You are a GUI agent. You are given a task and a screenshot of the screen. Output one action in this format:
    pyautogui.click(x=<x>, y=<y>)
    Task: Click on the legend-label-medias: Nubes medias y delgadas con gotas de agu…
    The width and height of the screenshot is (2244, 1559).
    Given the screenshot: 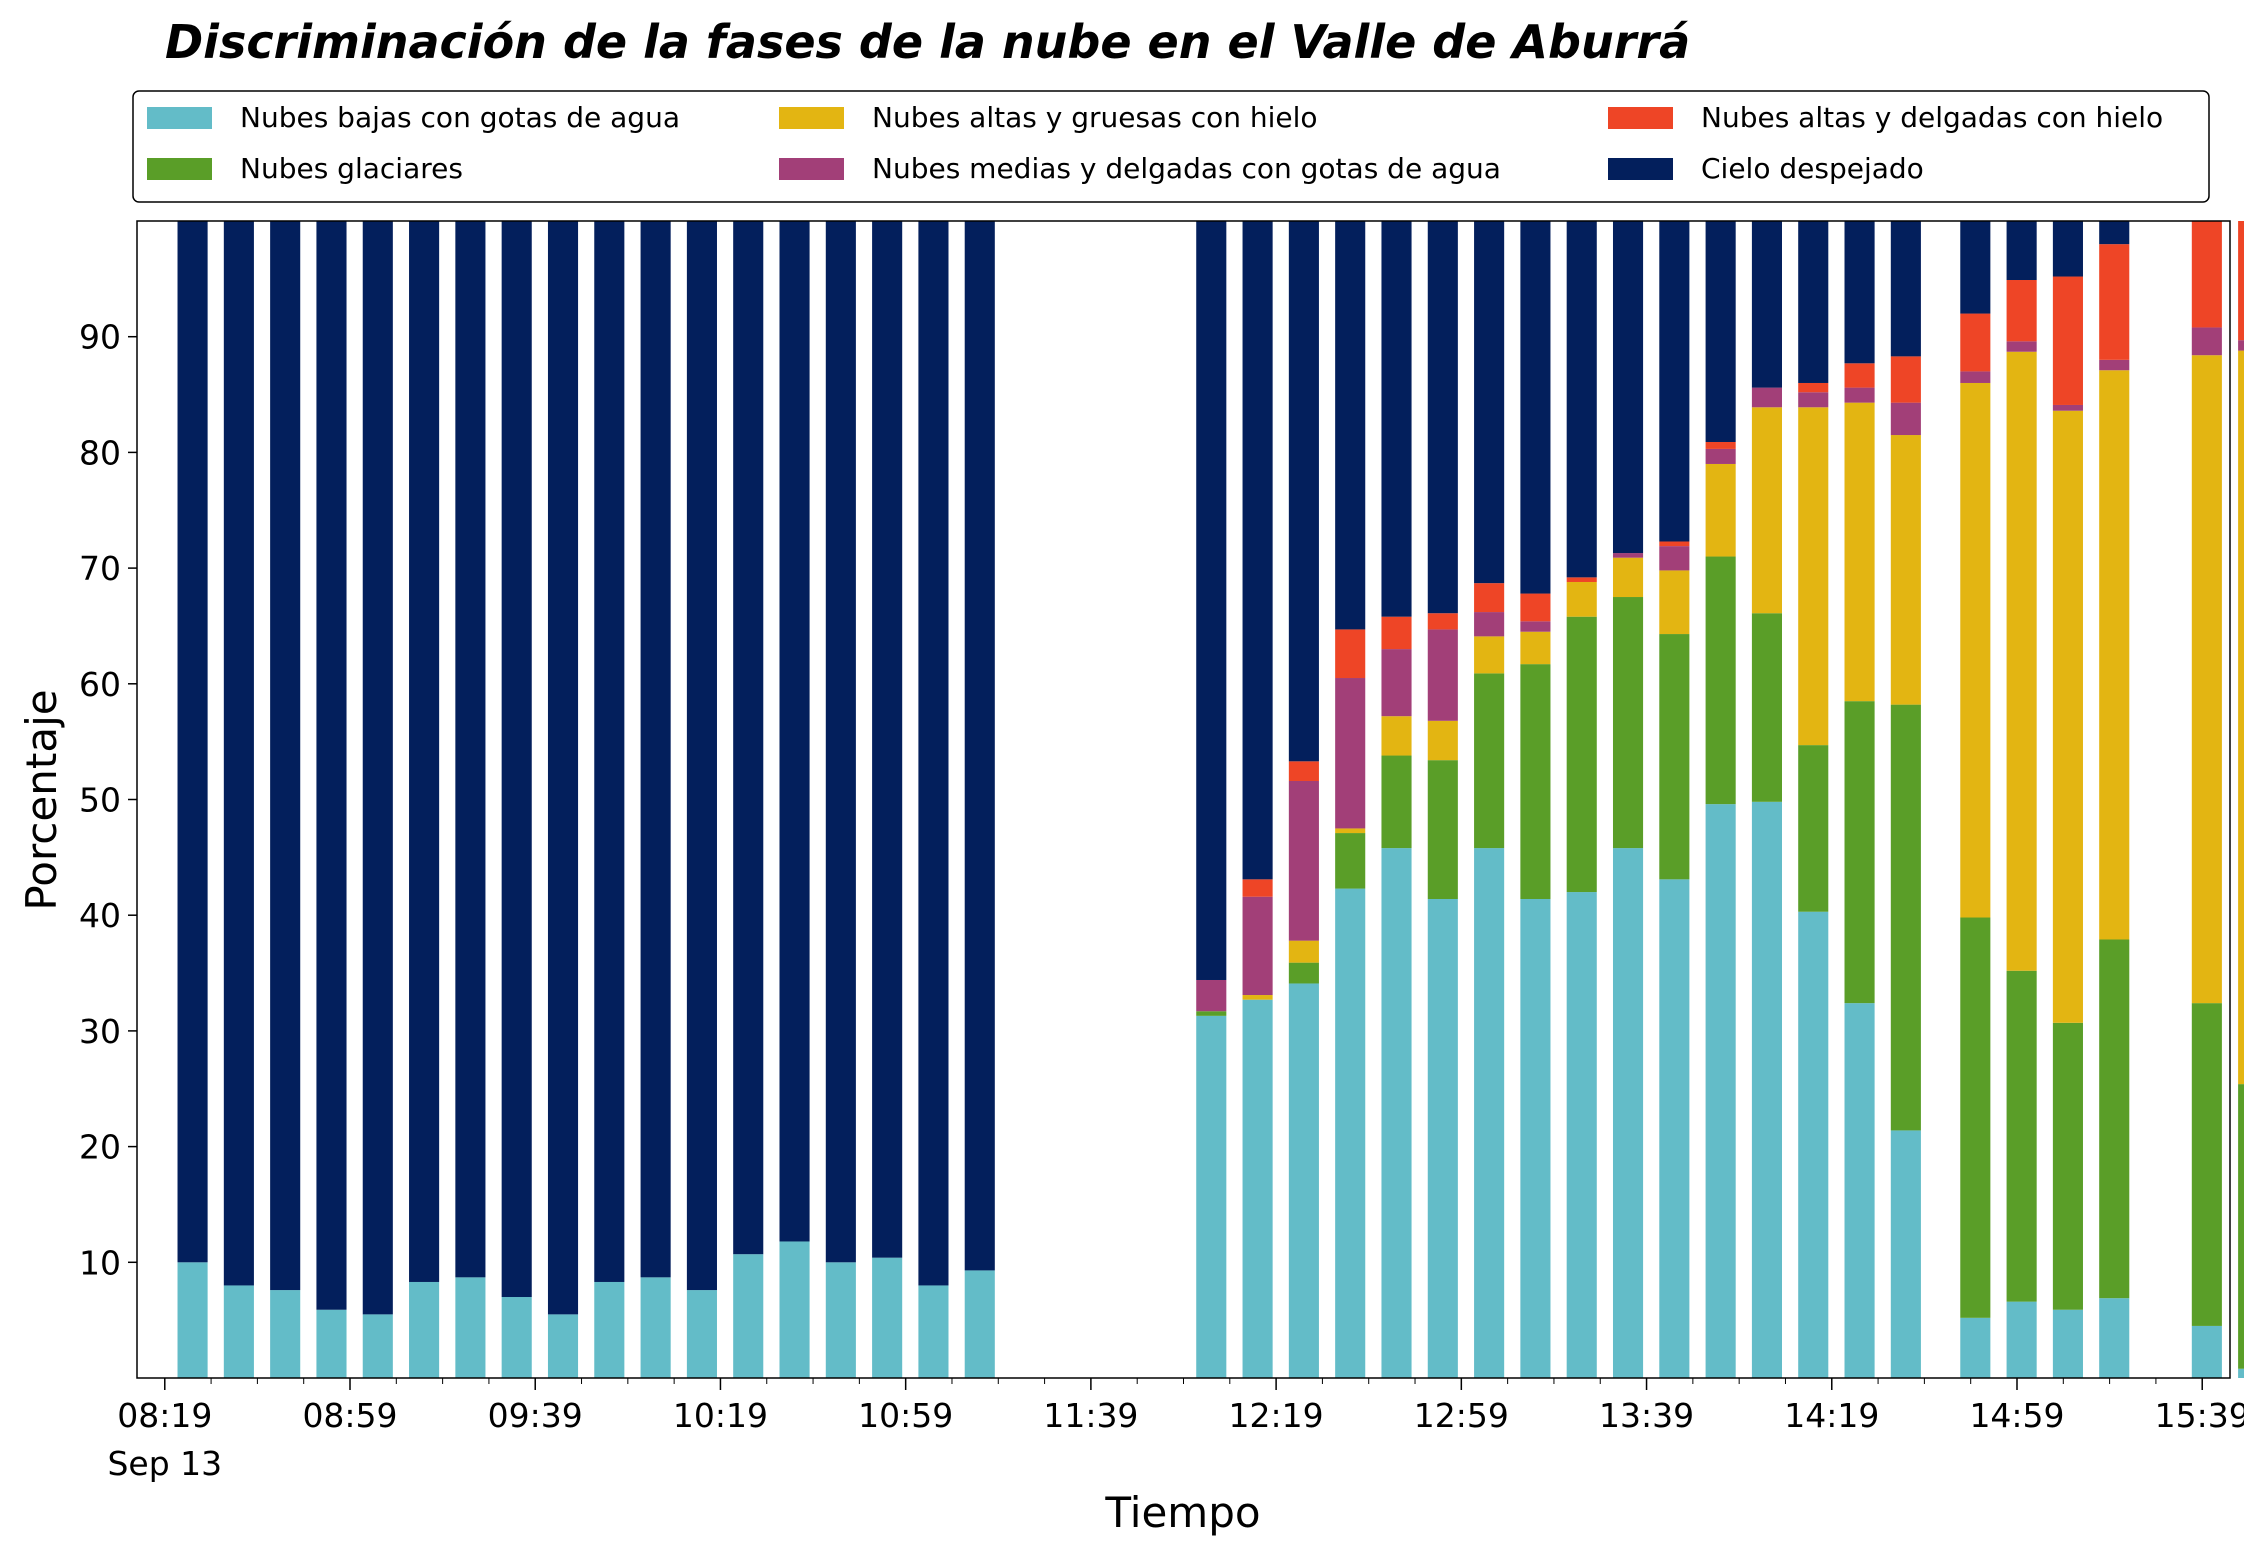 What is the action you would take?
    pyautogui.click(x=1186, y=168)
    